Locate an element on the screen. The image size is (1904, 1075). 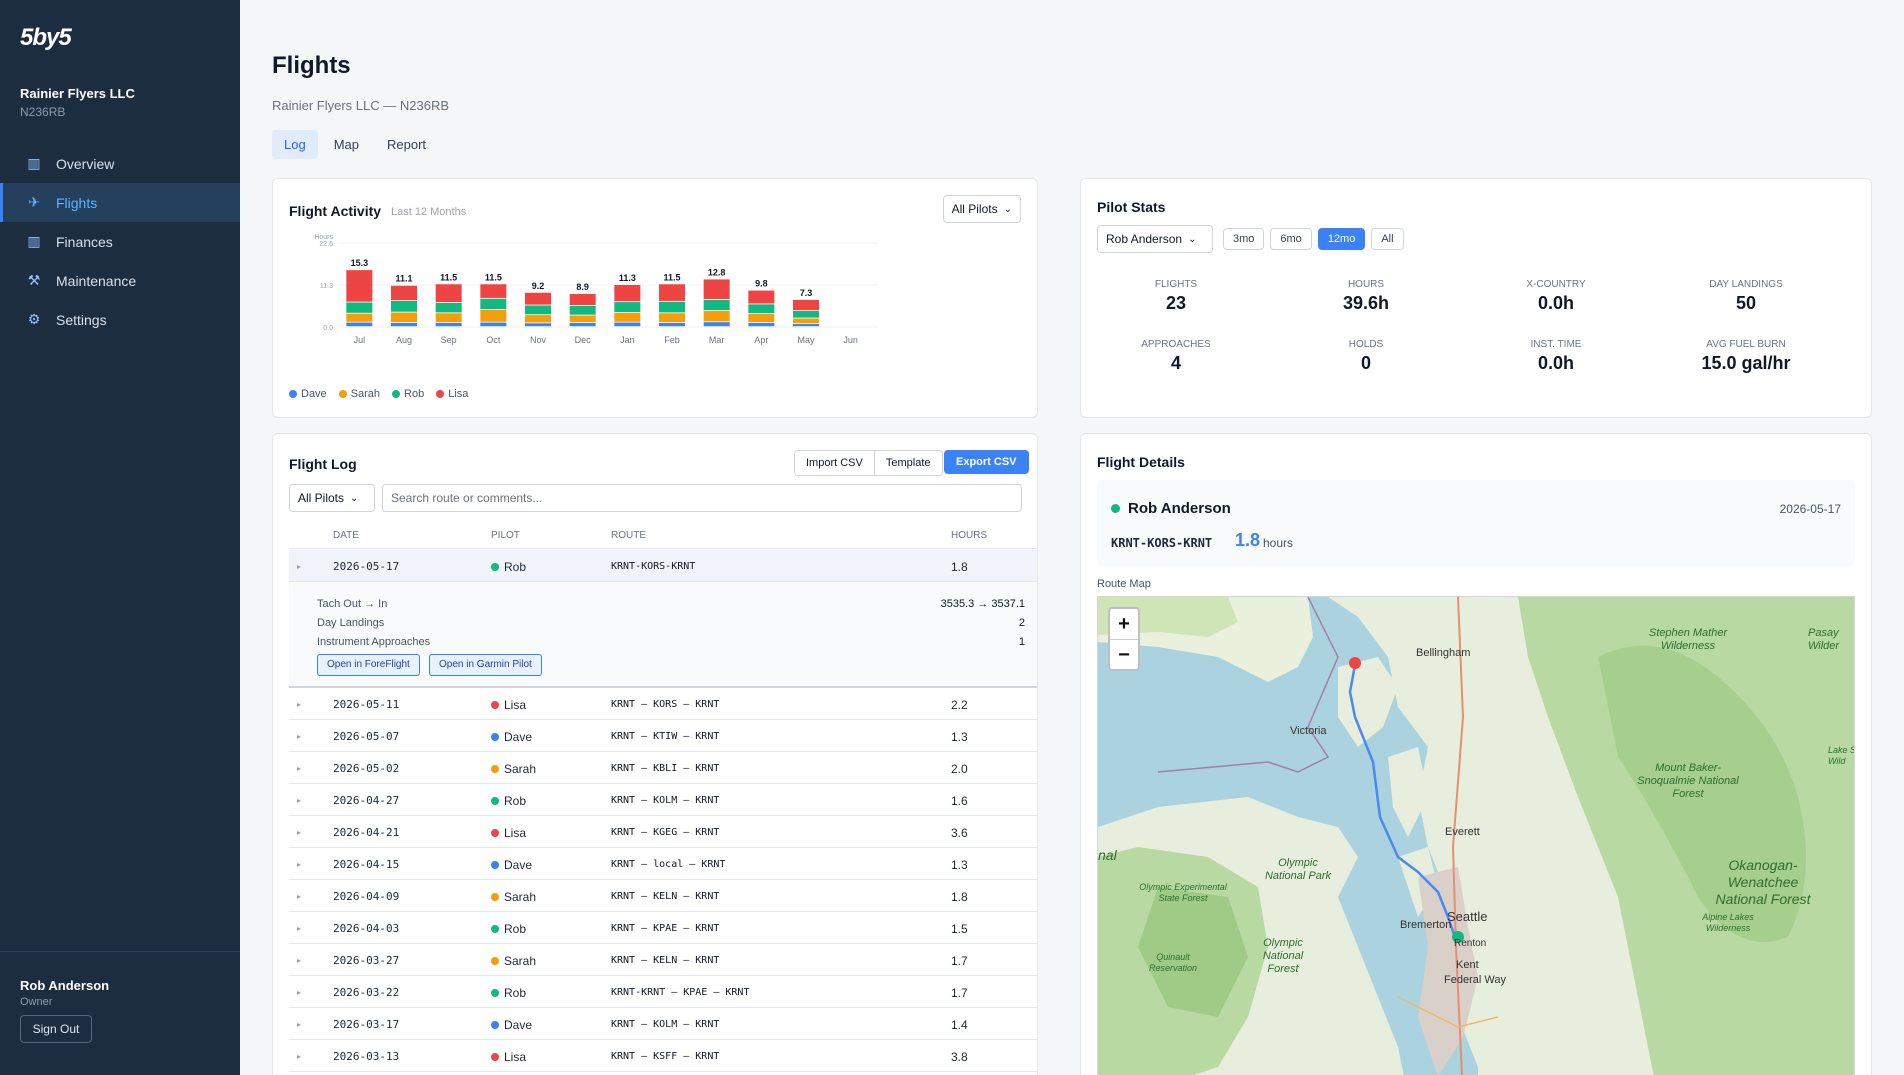
tab-log: Log is located at coordinates (295, 144).